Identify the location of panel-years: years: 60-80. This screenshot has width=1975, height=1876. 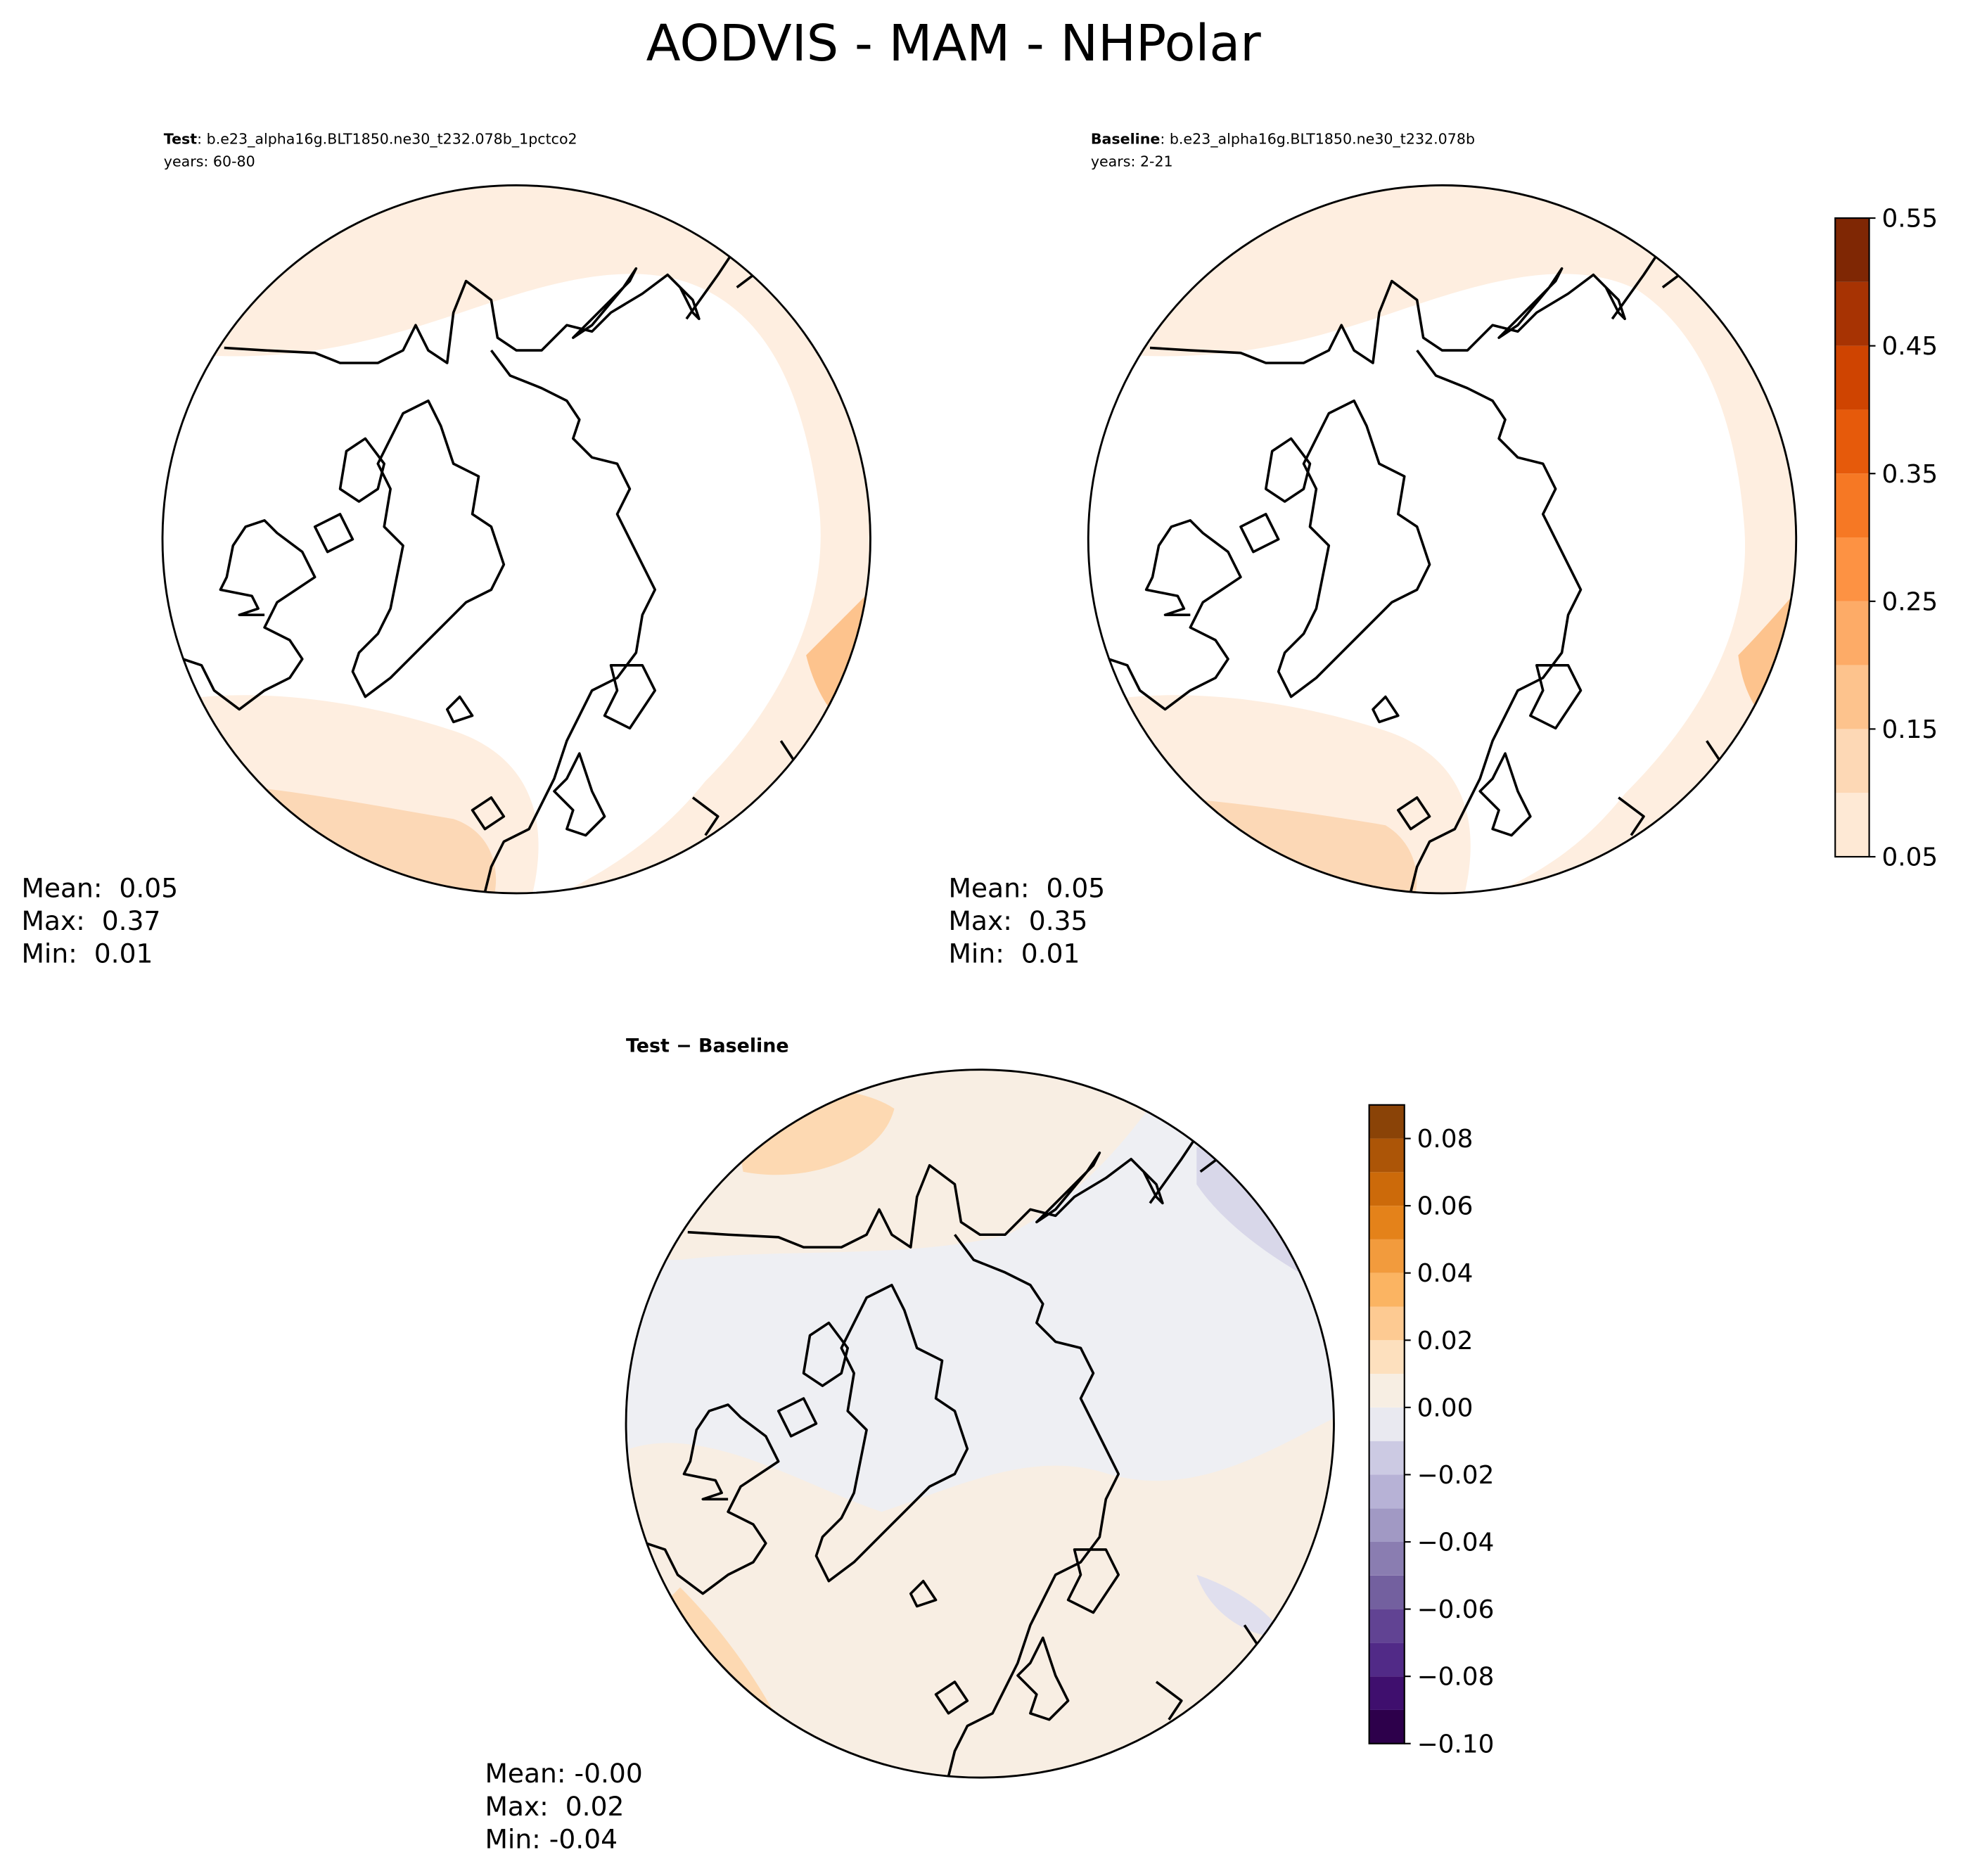
(209, 161).